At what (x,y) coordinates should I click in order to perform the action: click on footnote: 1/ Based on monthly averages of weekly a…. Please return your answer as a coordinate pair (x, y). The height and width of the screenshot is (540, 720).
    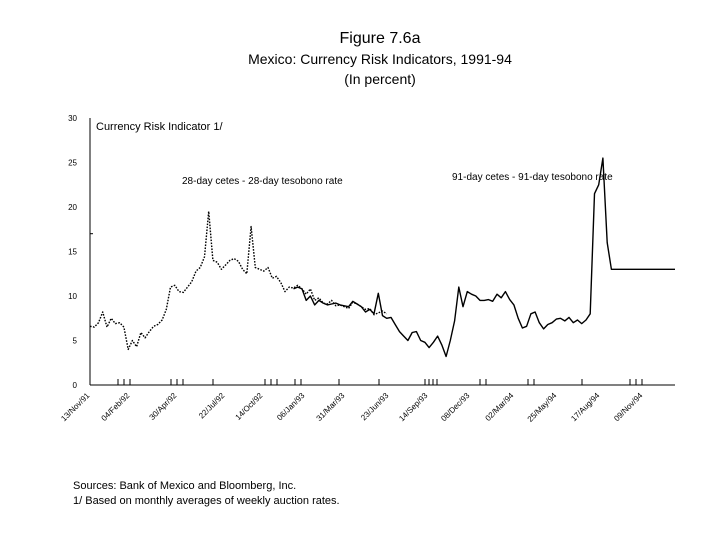
    Looking at the image, I should click on (206, 501).